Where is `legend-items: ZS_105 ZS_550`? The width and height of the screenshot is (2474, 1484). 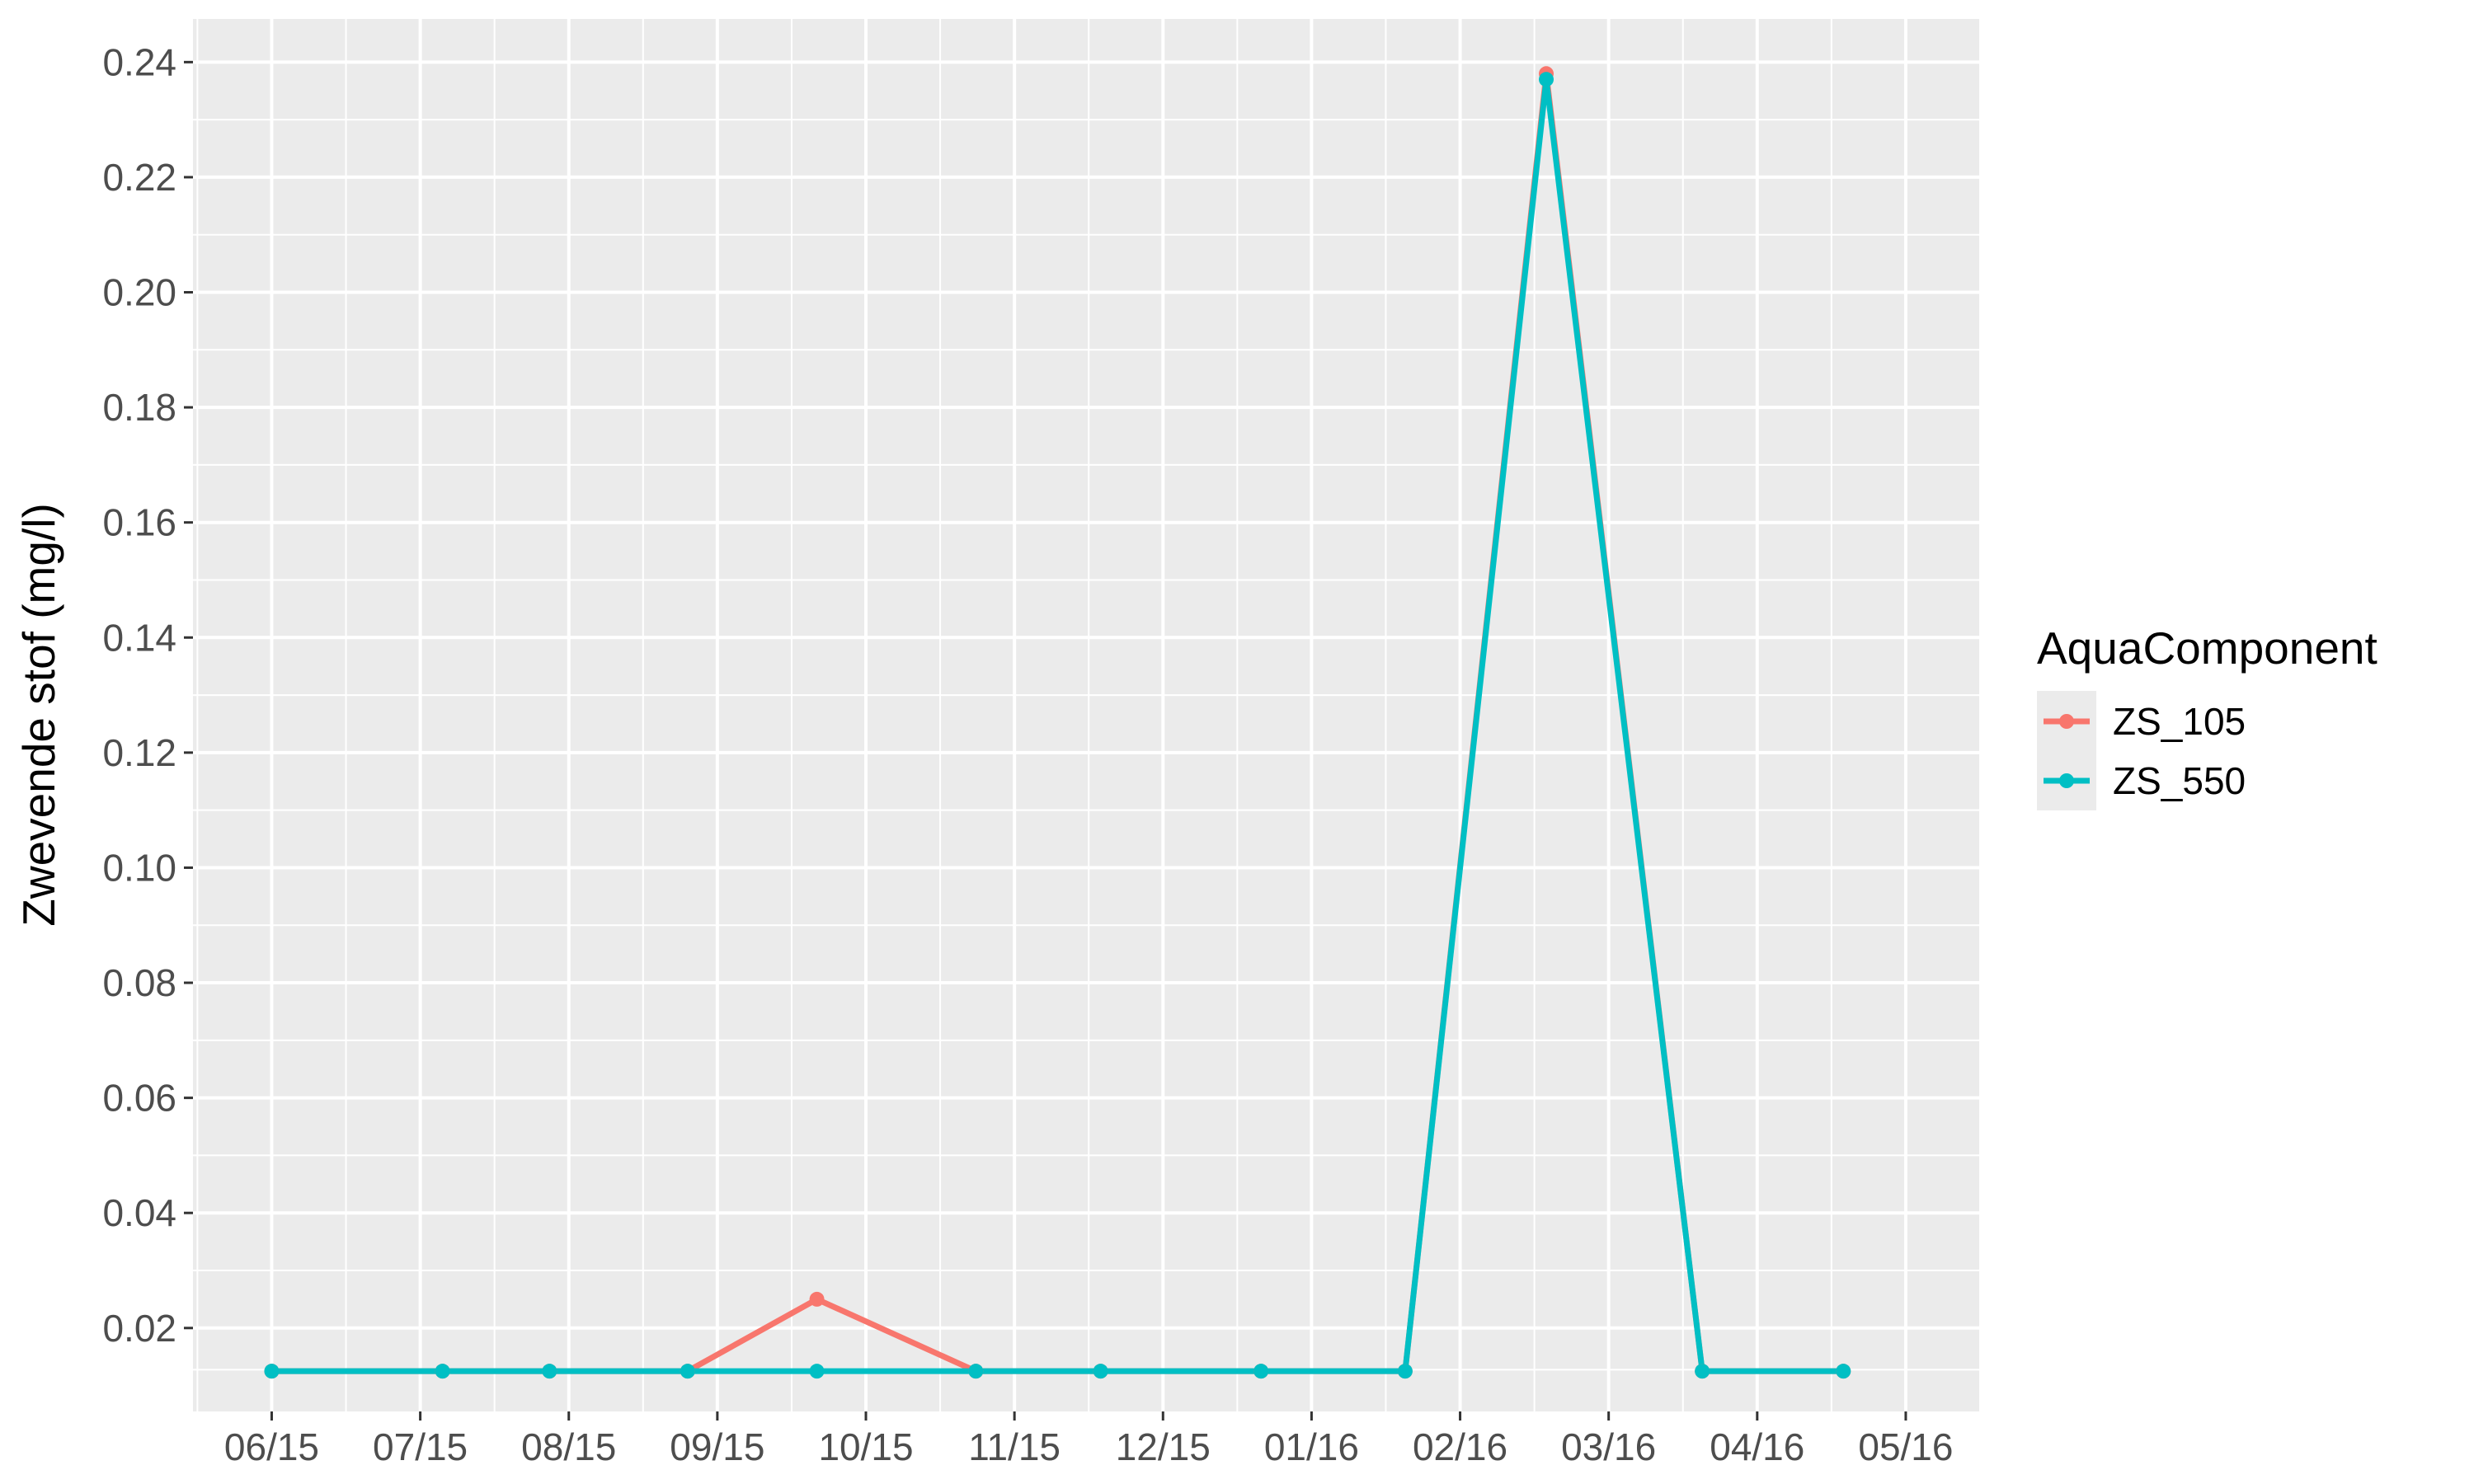
legend-items: ZS_105 ZS_550 is located at coordinates (2145, 751).